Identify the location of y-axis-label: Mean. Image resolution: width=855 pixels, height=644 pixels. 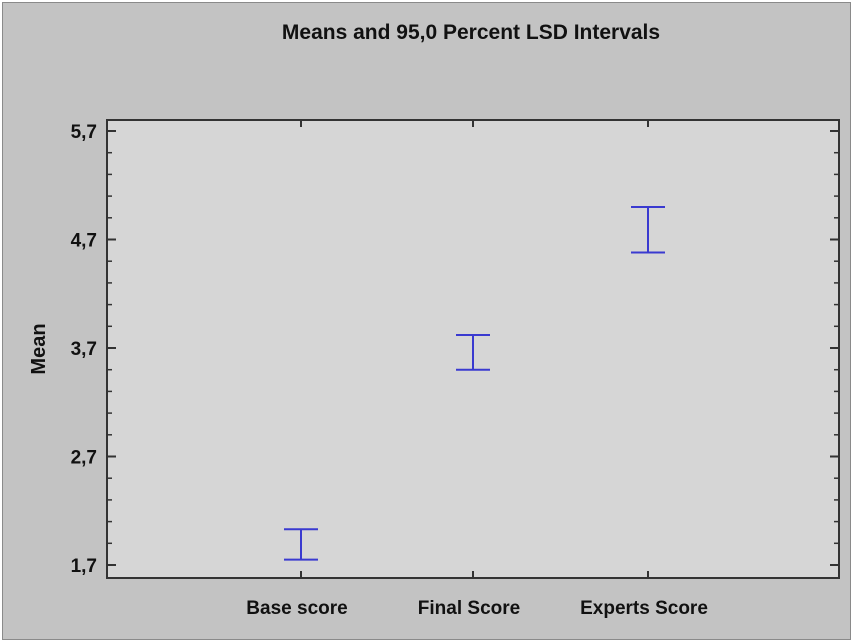
(39, 348).